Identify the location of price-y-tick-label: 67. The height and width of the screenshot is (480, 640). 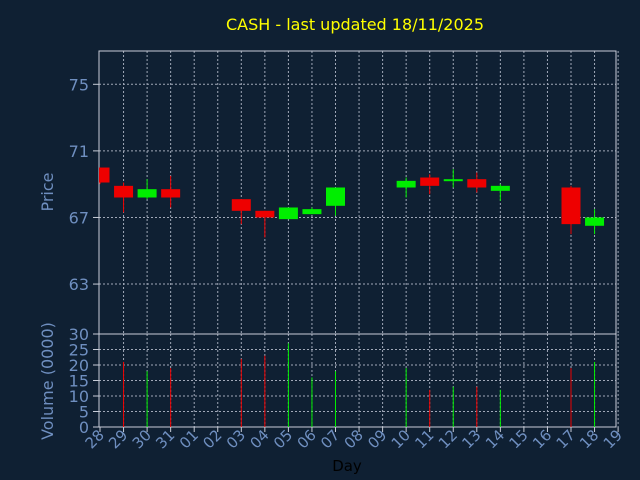
(79, 217).